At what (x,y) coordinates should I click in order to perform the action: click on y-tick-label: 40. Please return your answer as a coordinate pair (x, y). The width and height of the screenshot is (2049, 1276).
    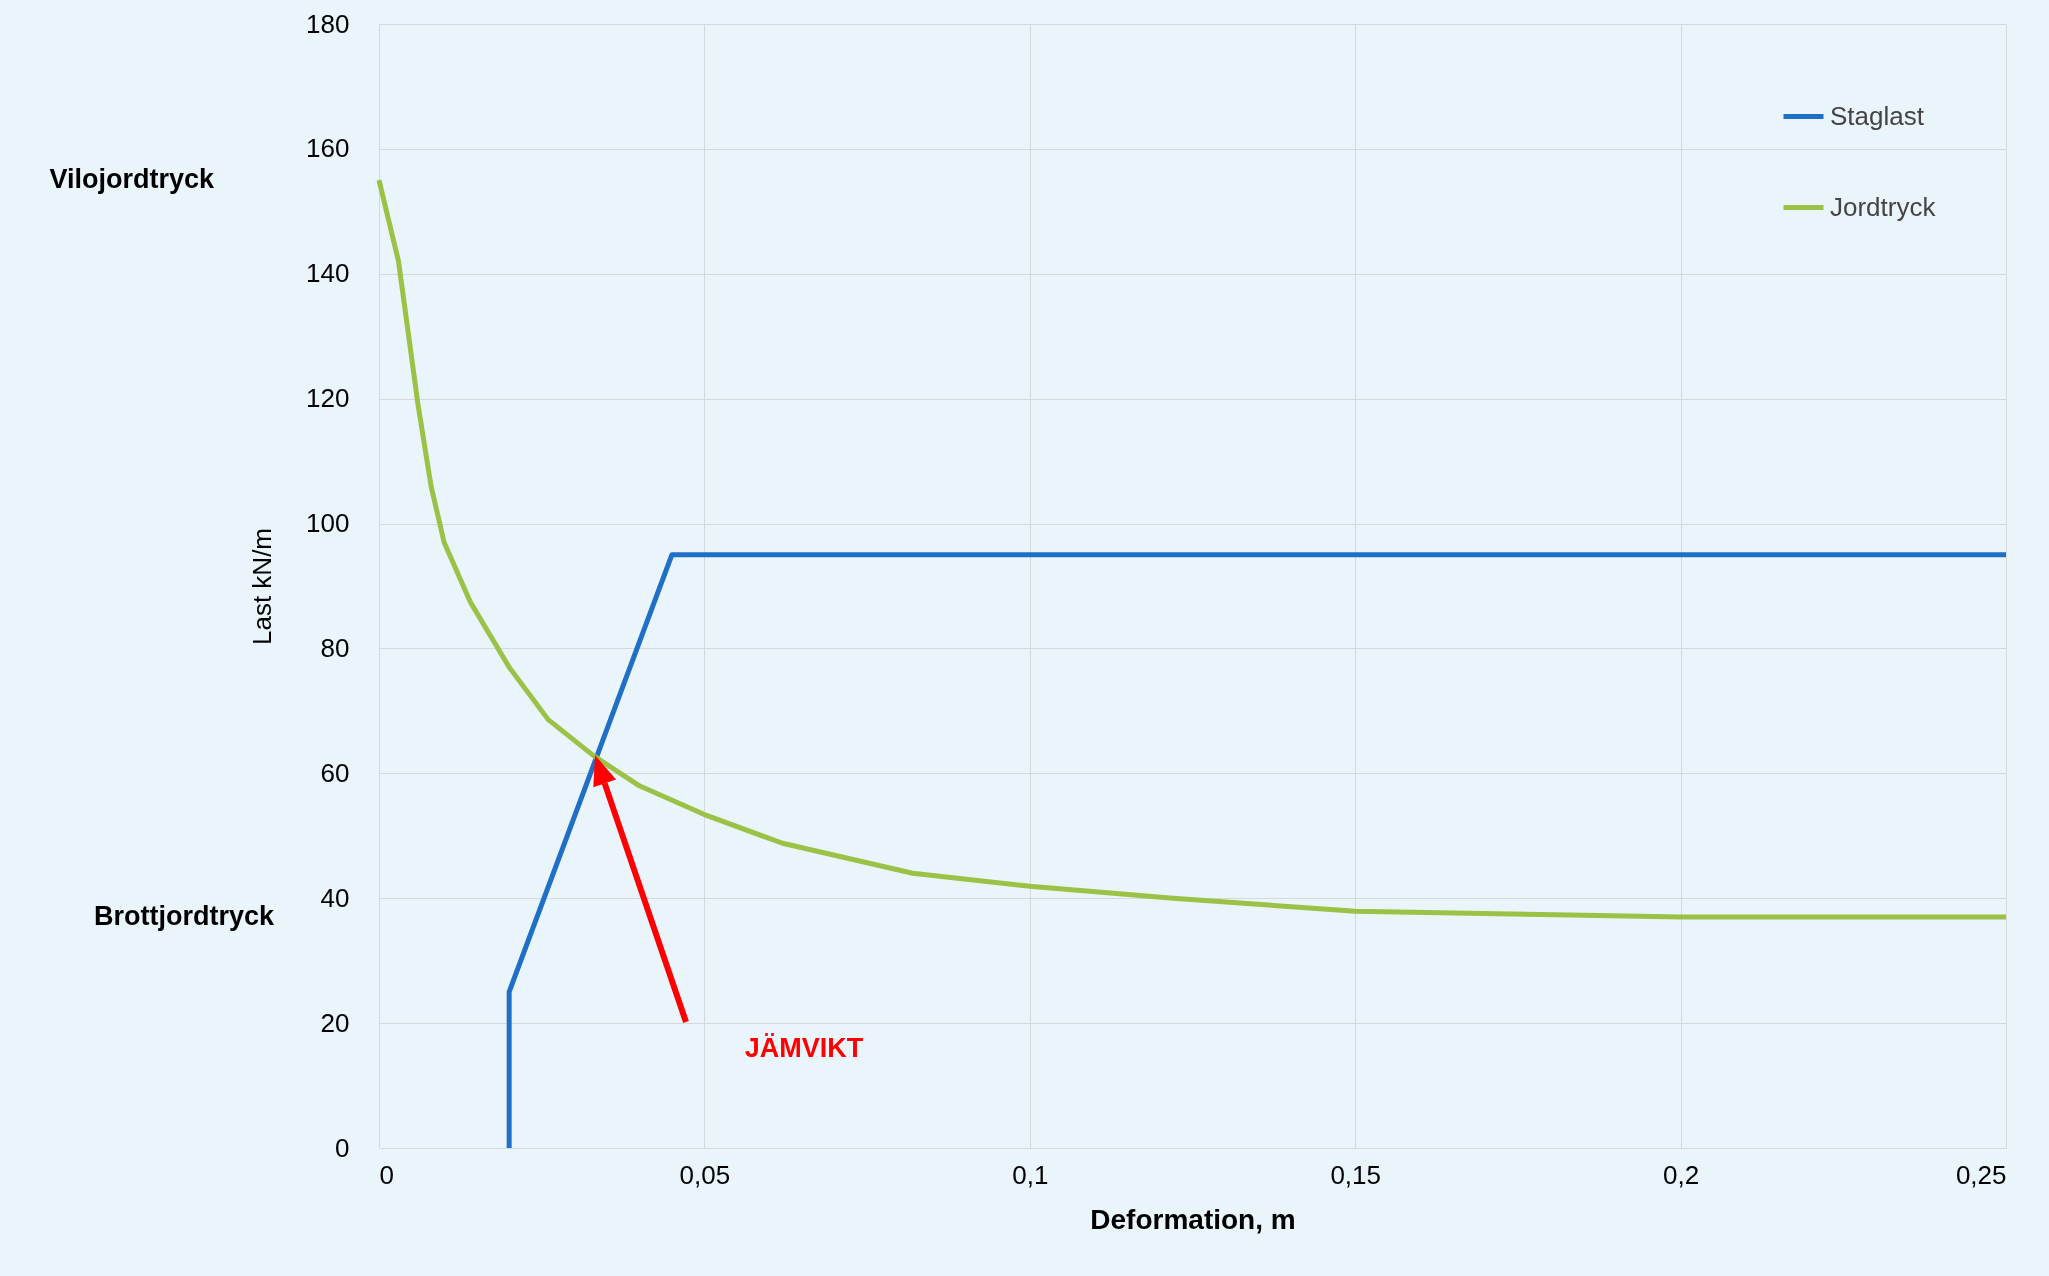
    Looking at the image, I should click on (335, 897).